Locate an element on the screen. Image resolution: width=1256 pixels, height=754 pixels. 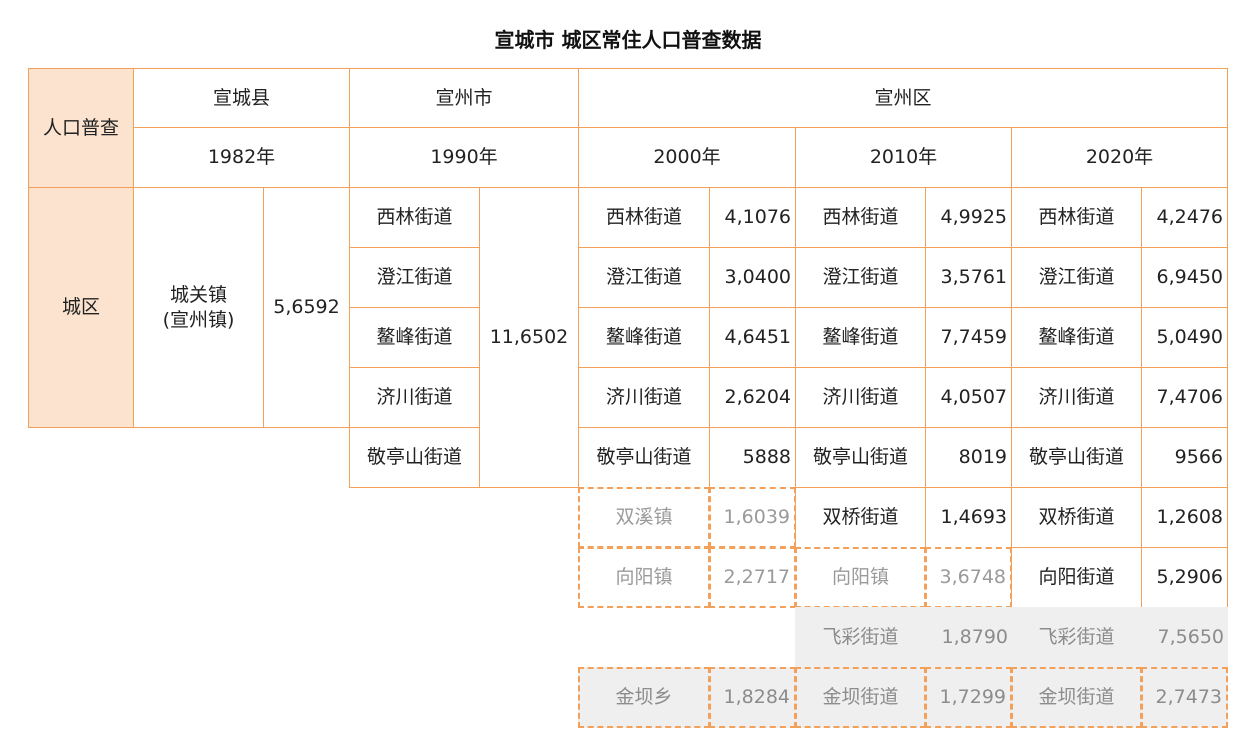
y2010-value: 4,9925 is located at coordinates (968, 217).